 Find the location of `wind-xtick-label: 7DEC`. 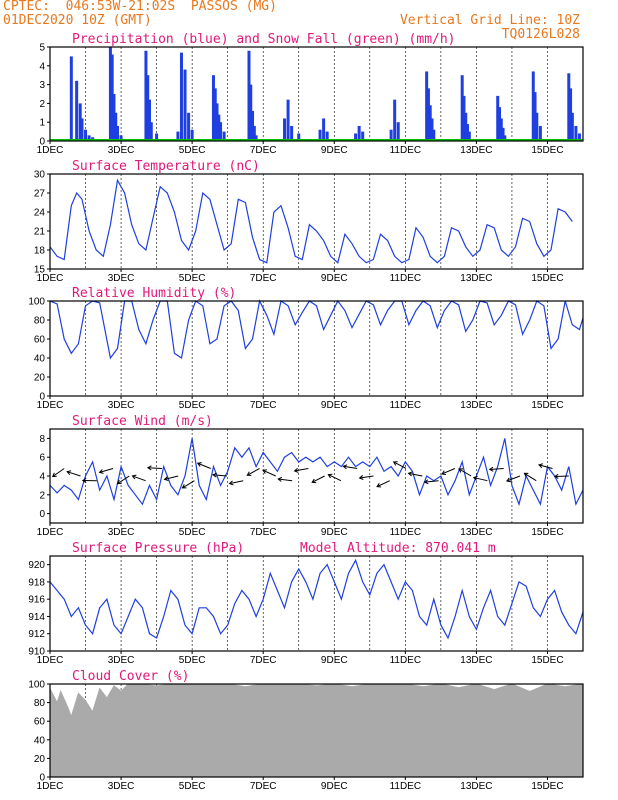

wind-xtick-label: 7DEC is located at coordinates (263, 532).